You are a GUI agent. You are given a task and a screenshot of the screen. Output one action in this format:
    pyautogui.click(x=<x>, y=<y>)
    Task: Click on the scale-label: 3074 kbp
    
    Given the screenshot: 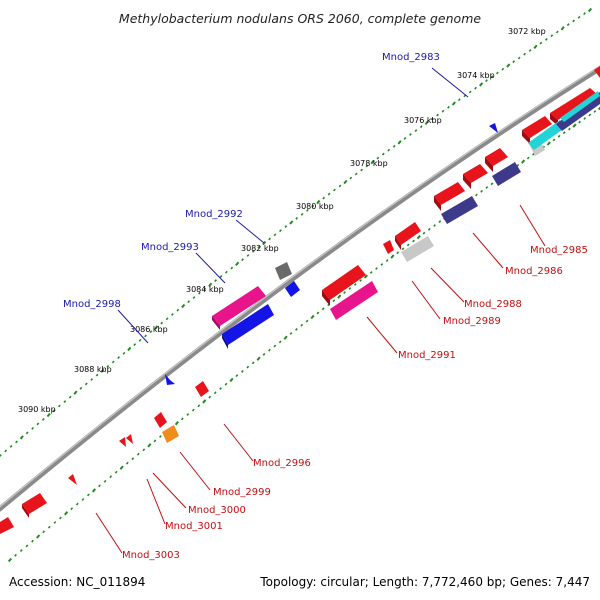 What is the action you would take?
    pyautogui.click(x=476, y=75)
    